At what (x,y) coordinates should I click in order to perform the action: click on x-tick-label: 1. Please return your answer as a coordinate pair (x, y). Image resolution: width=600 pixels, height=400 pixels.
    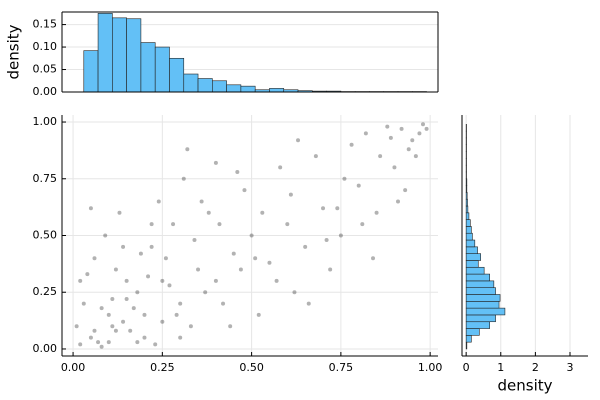
    Looking at the image, I should click on (500, 367).